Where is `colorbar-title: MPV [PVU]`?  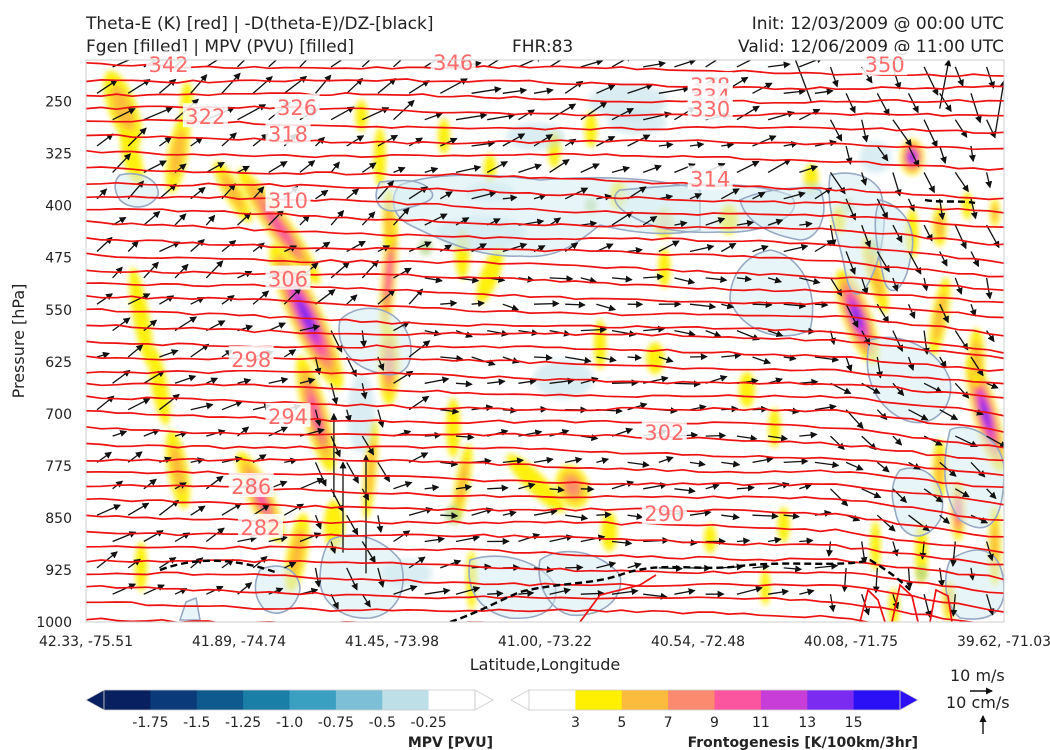
colorbar-title: MPV [PVU] is located at coordinates (450, 742).